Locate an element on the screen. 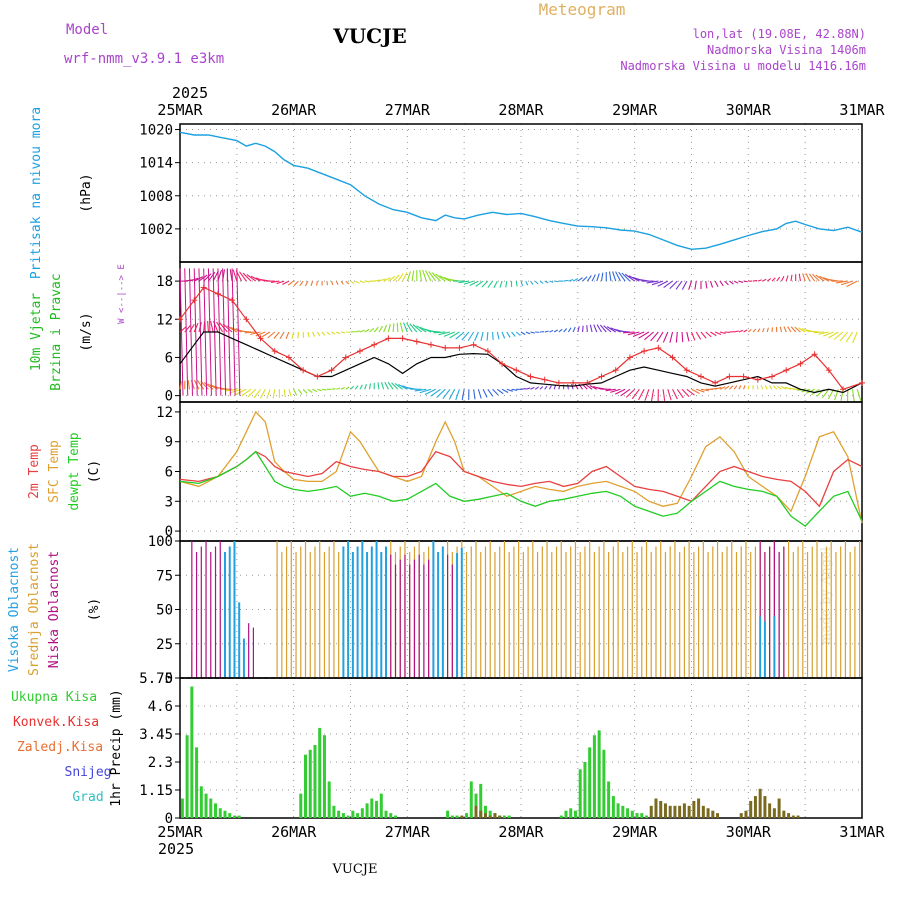 This screenshot has height=900, width=900. wind-ylabel-1: 10m Vjetar is located at coordinates (36, 332).